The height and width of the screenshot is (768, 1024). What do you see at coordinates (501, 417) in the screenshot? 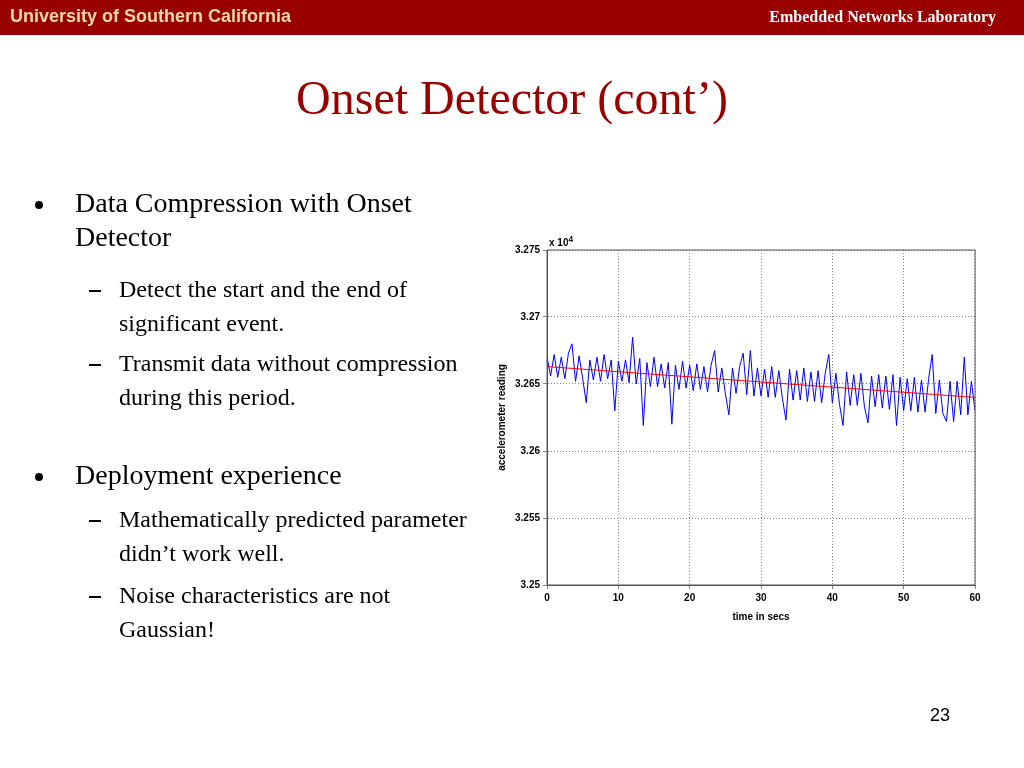
I see `y-axis-title: accelerometer reading` at bounding box center [501, 417].